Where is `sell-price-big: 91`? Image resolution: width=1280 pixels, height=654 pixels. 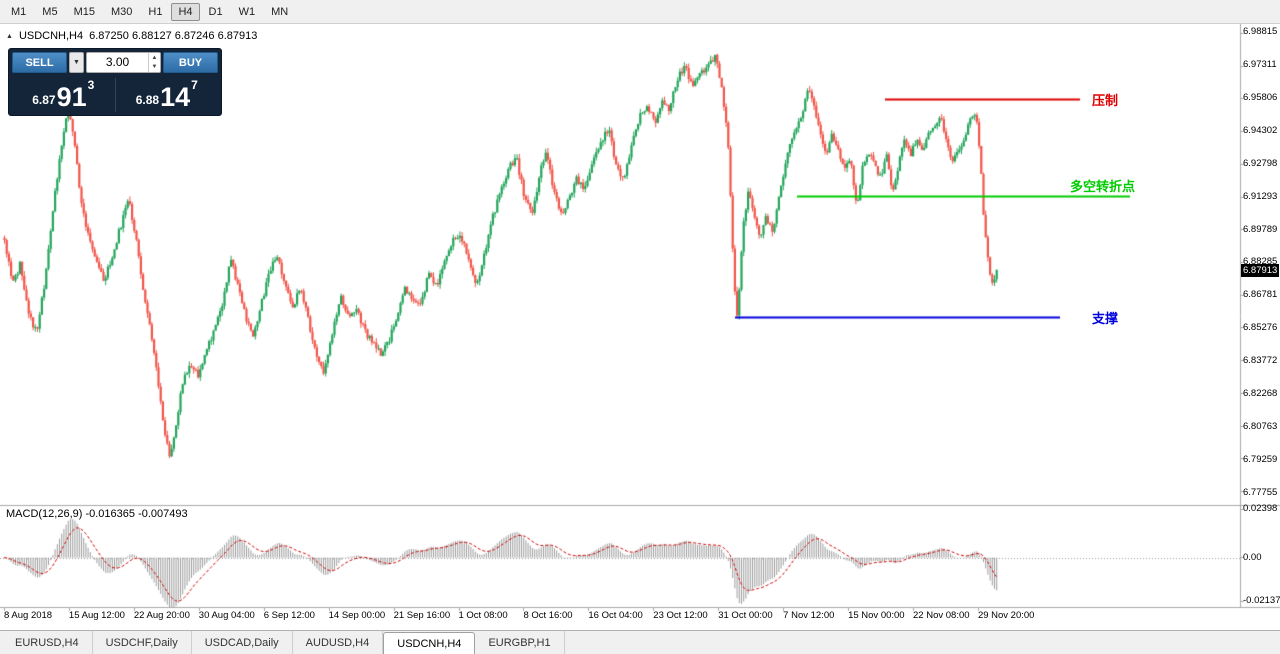
sell-price-big: 91 is located at coordinates (71, 97).